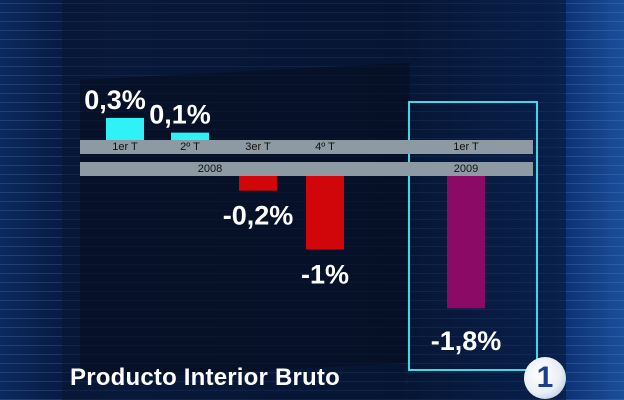 This screenshot has height=400, width=624. Describe the element at coordinates (466, 341) in the screenshot. I see `value-label-4: -1,8%` at that location.